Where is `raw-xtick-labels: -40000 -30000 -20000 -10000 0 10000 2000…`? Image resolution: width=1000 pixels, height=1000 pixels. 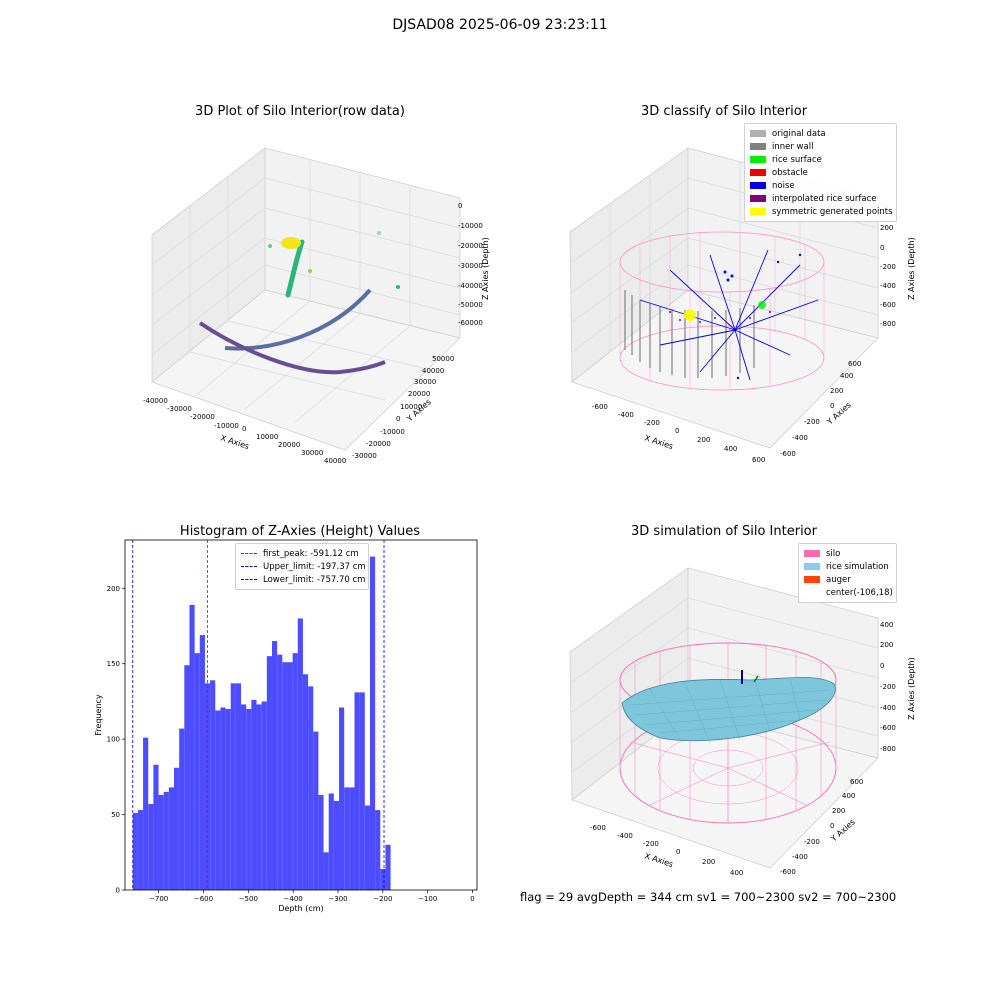 raw-xtick-labels: -40000 -30000 -20000 -10000 0 10000 2000… is located at coordinates (244, 431).